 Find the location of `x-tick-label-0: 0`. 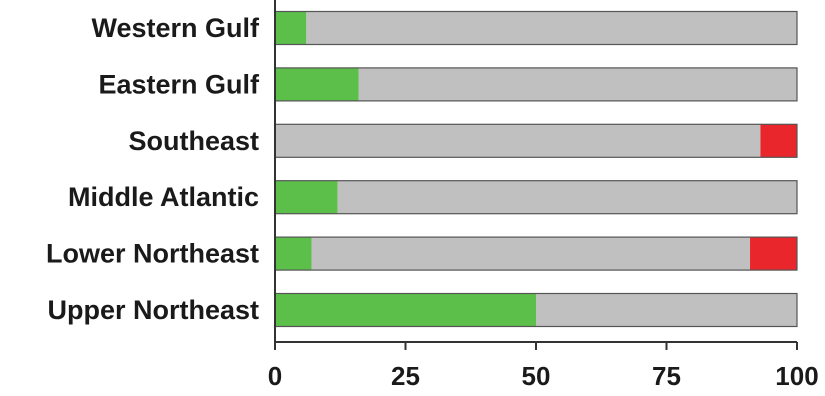

x-tick-label-0: 0 is located at coordinates (275, 376).